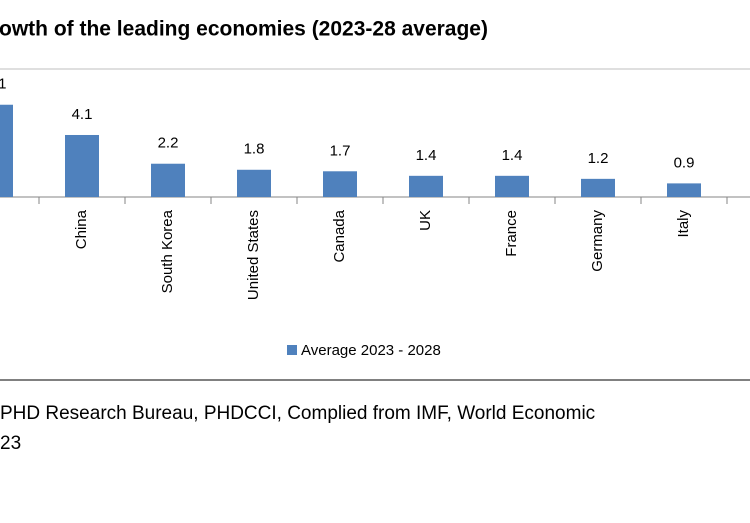  What do you see at coordinates (253, 255) in the screenshot?
I see `x-tick-label: United States` at bounding box center [253, 255].